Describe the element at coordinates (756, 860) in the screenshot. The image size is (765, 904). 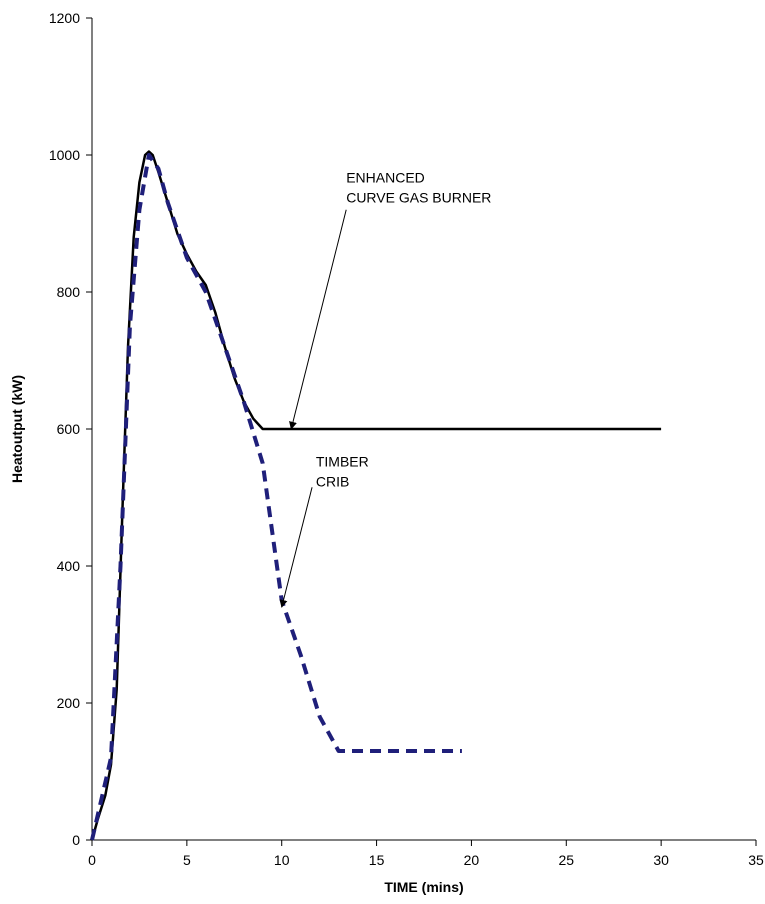
I see `x-tick-label: 35` at that location.